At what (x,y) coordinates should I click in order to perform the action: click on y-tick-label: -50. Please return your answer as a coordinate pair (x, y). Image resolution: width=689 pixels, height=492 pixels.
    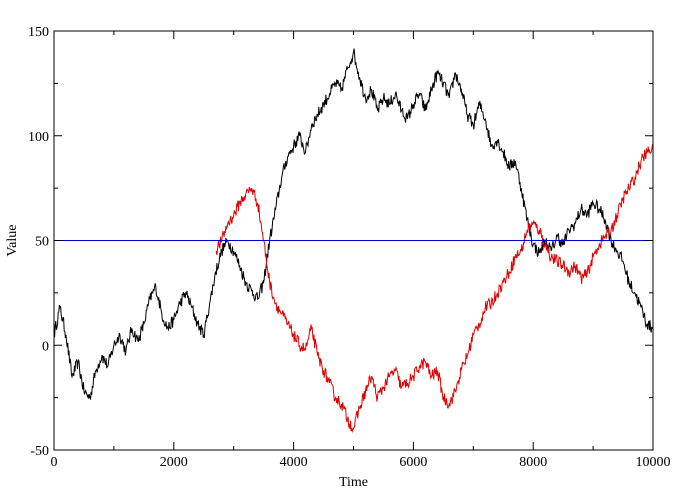
    Looking at the image, I should click on (39, 451).